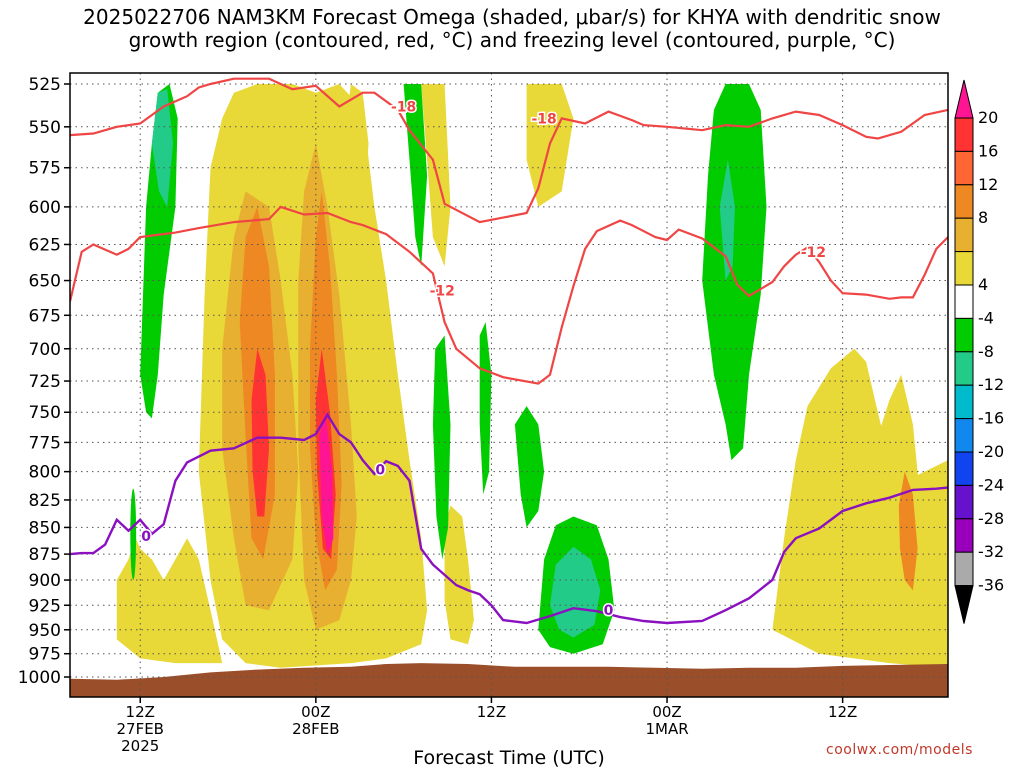 The height and width of the screenshot is (768, 1024). What do you see at coordinates (45, 316) in the screenshot?
I see `y-tick-label: 675` at bounding box center [45, 316].